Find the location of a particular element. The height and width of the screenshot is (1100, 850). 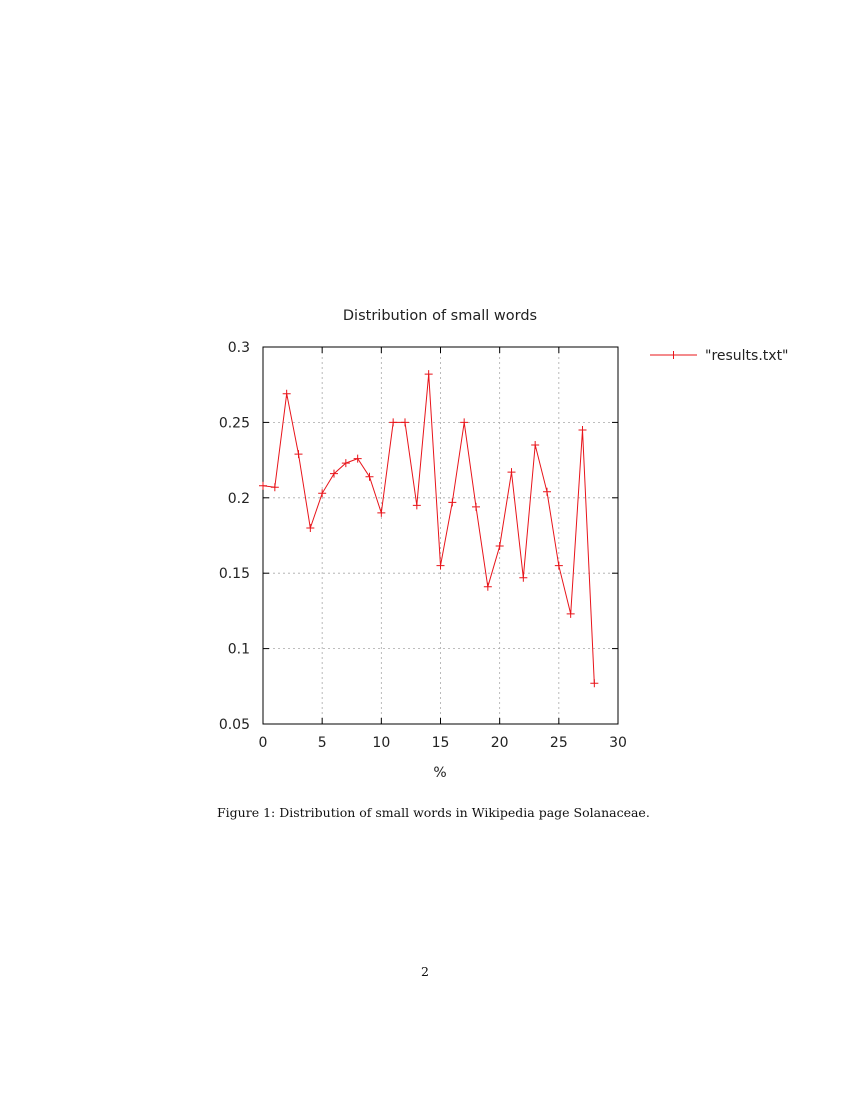

x-tick-label: 15 is located at coordinates (441, 743).